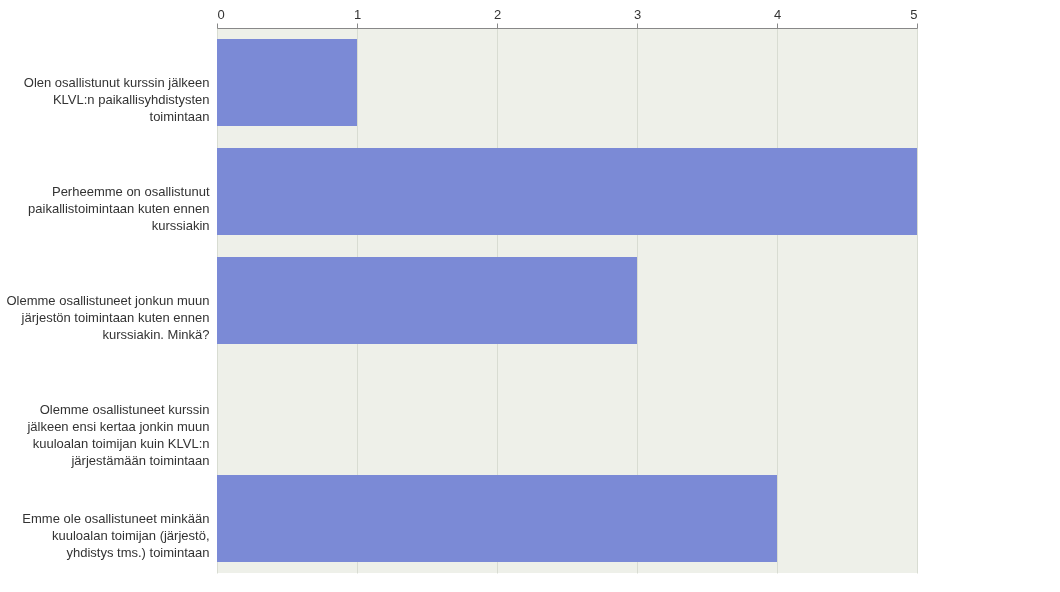 The width and height of the screenshot is (1060, 592). I want to click on x-tick-label: 2, so click(497, 14).